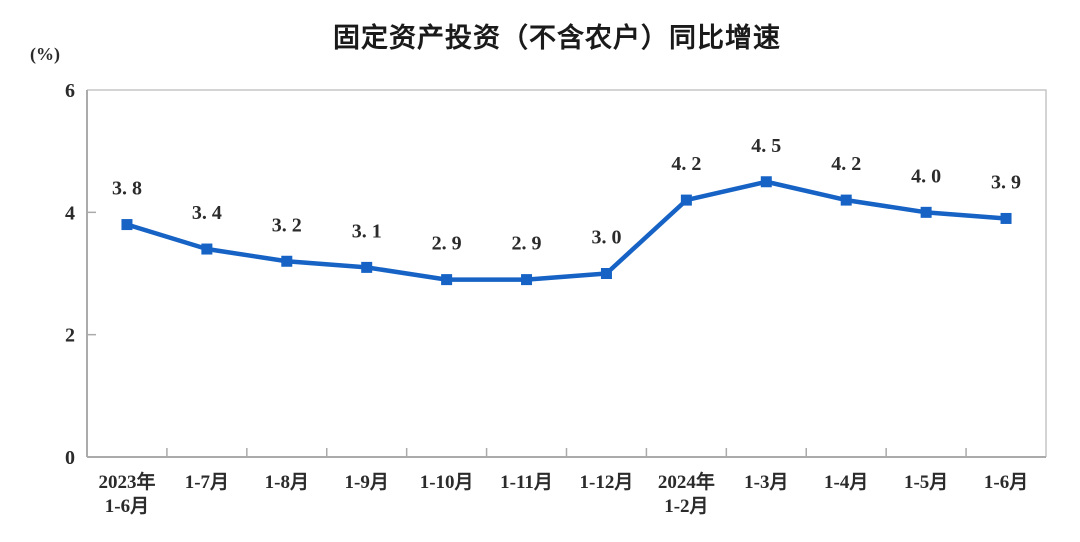 This screenshot has height=542, width=1080. What do you see at coordinates (447, 482) in the screenshot?
I see `x-axis-label: 1-10月` at bounding box center [447, 482].